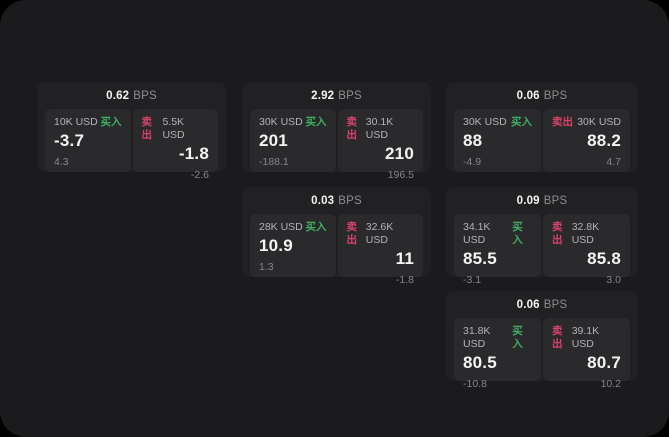 This screenshot has width=669, height=437. I want to click on sell-price: 88.2, so click(604, 140).